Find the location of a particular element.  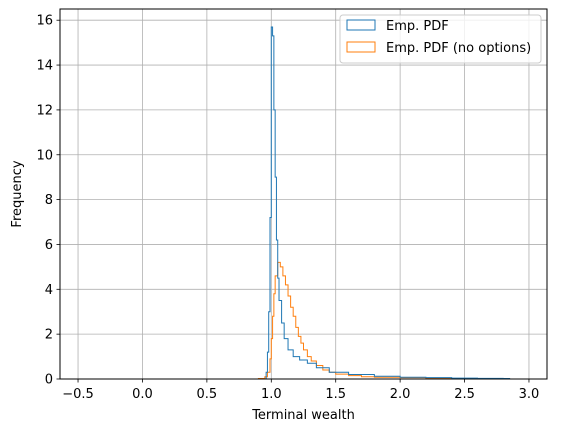

y-tick-label: 10 is located at coordinates (44, 155).